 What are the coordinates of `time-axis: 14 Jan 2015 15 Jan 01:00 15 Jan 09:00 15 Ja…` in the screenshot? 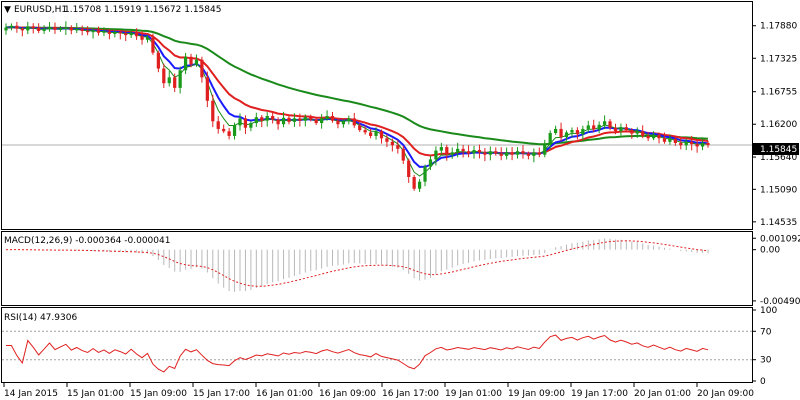 It's located at (378, 391).